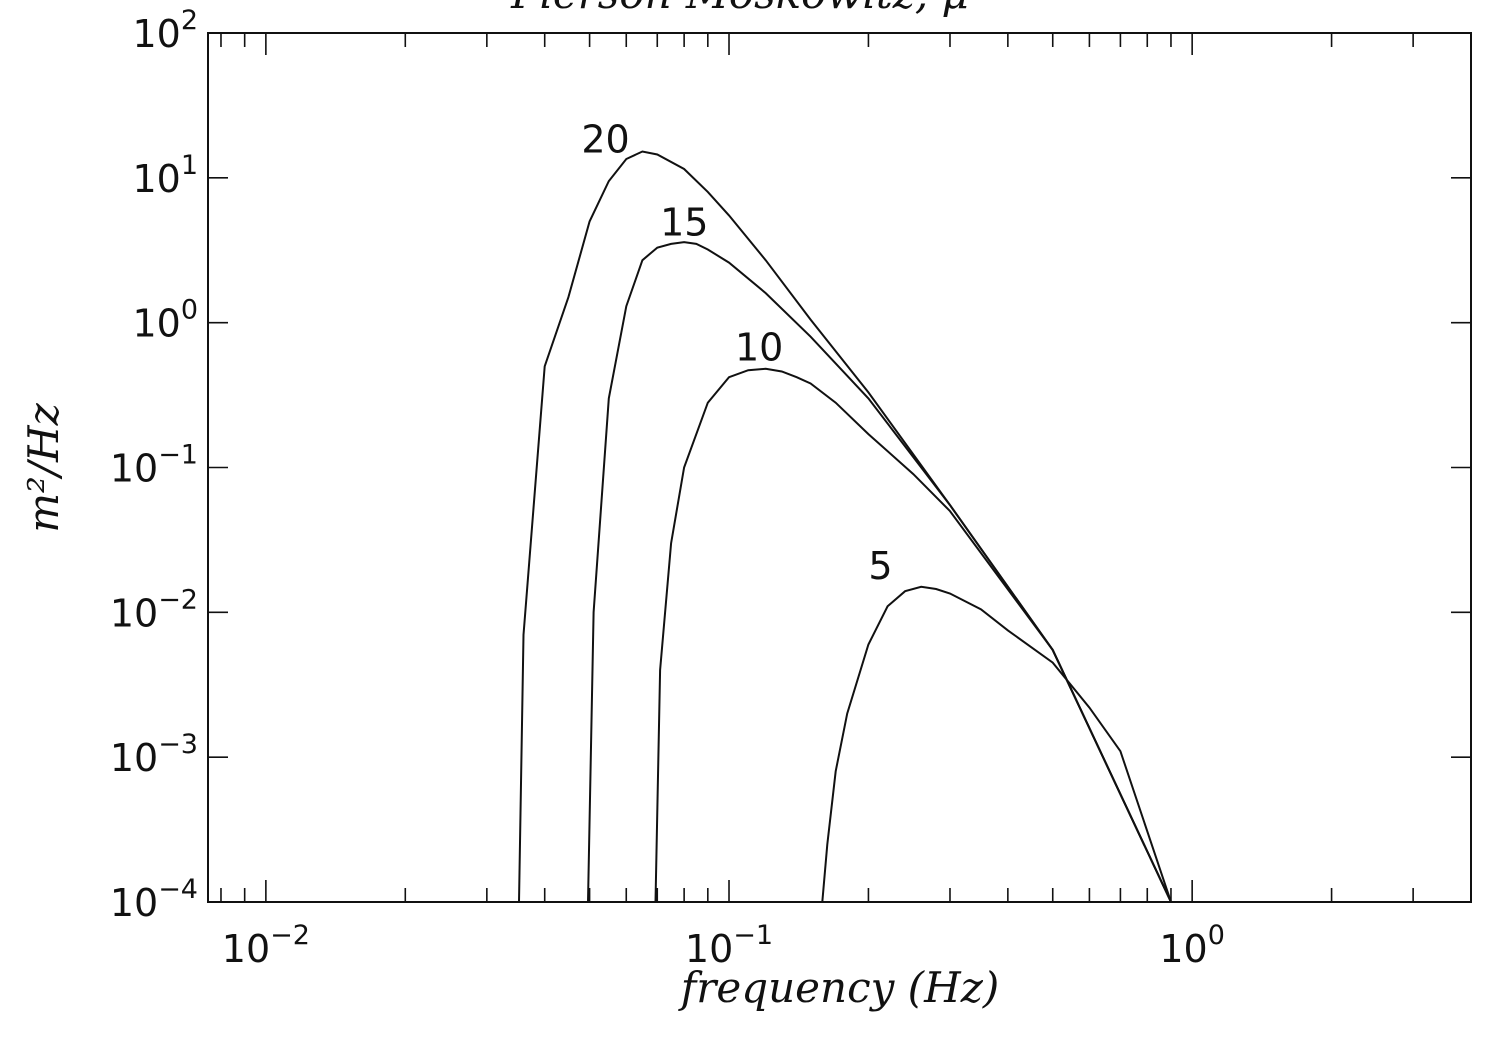 This screenshot has width=1486, height=1038. I want to click on x-tick-label: 10⁻², so click(266, 945).